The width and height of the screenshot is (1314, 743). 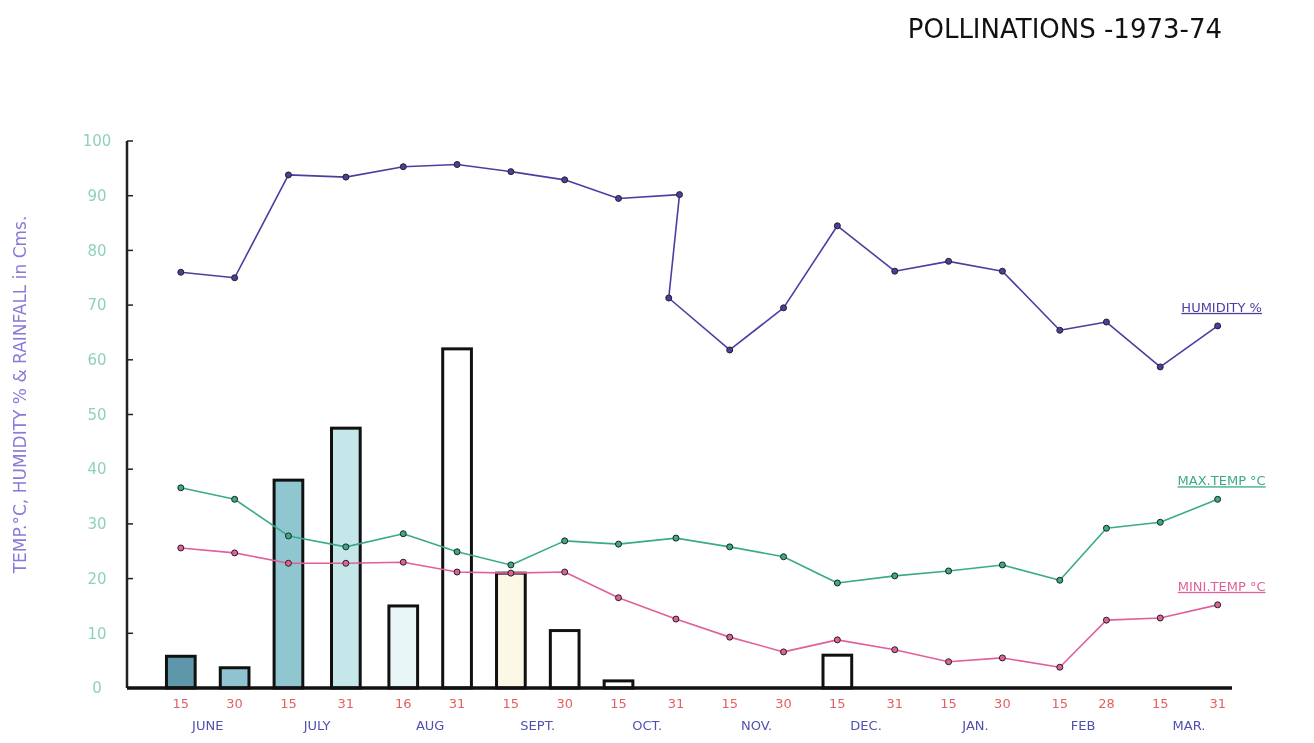 I want to click on text: AUG, so click(x=430, y=725).